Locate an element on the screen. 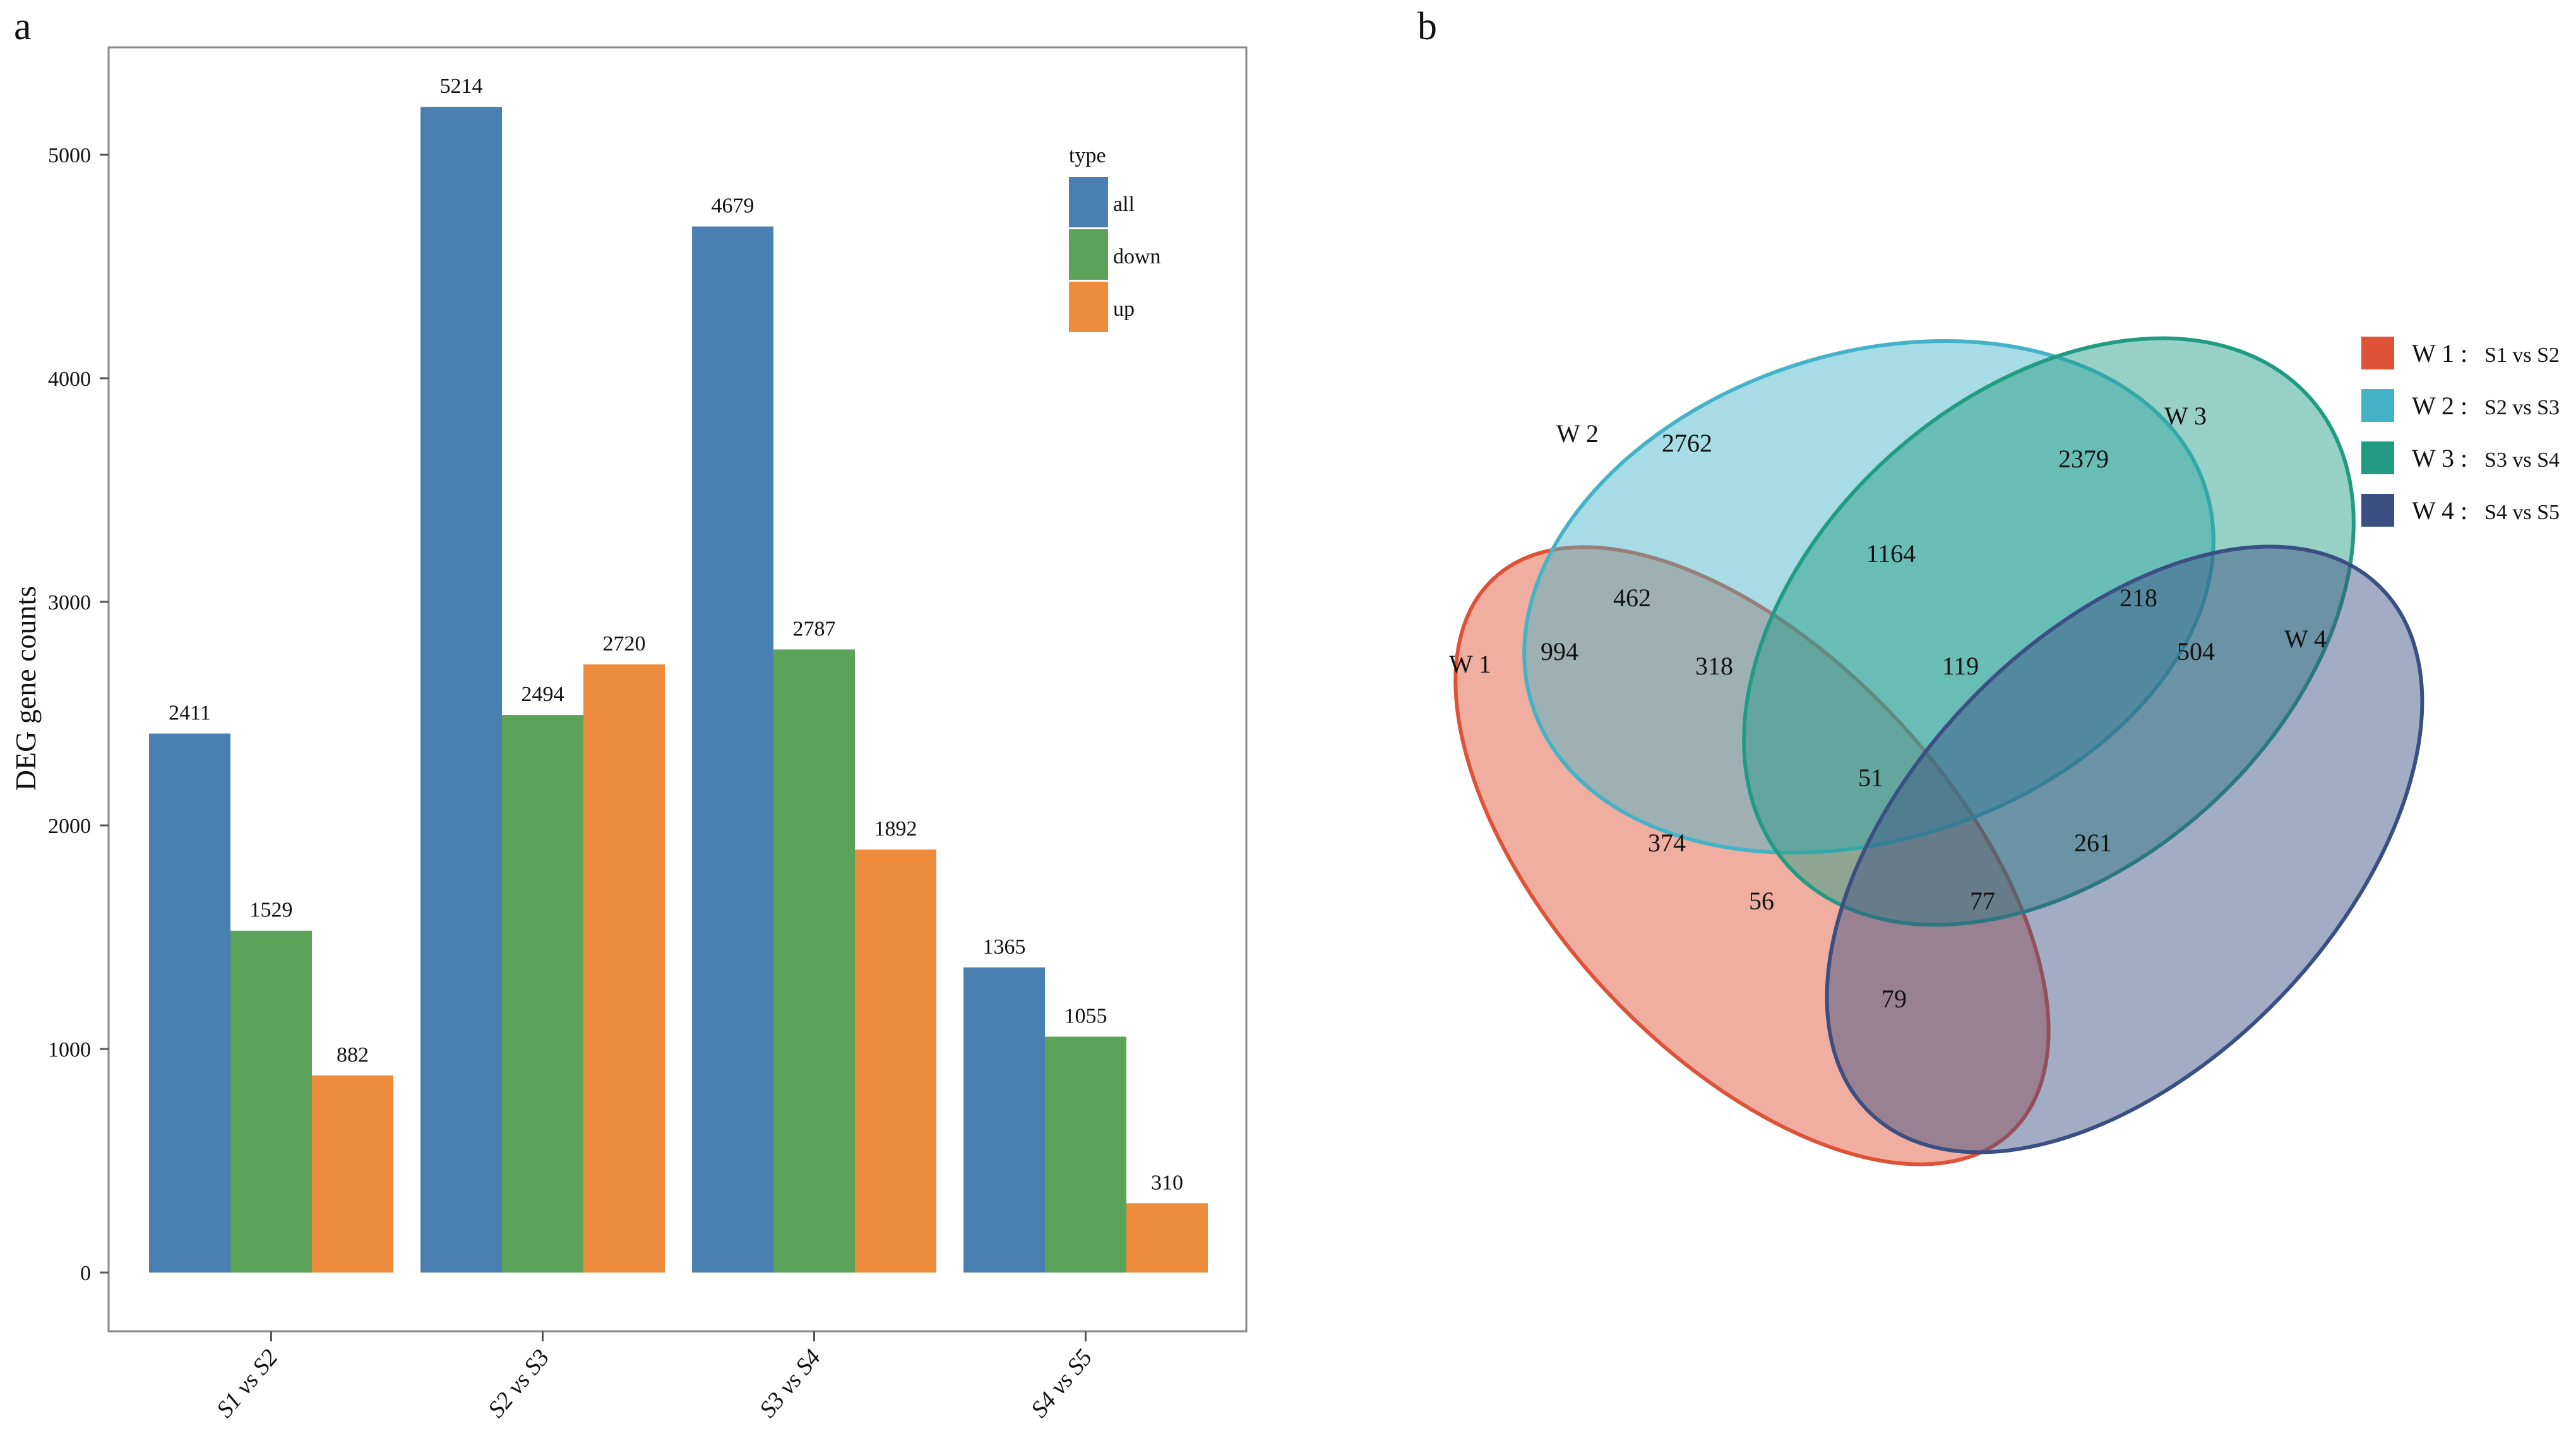 The image size is (2576, 1450). venn-region-count: 79 is located at coordinates (1894, 999).